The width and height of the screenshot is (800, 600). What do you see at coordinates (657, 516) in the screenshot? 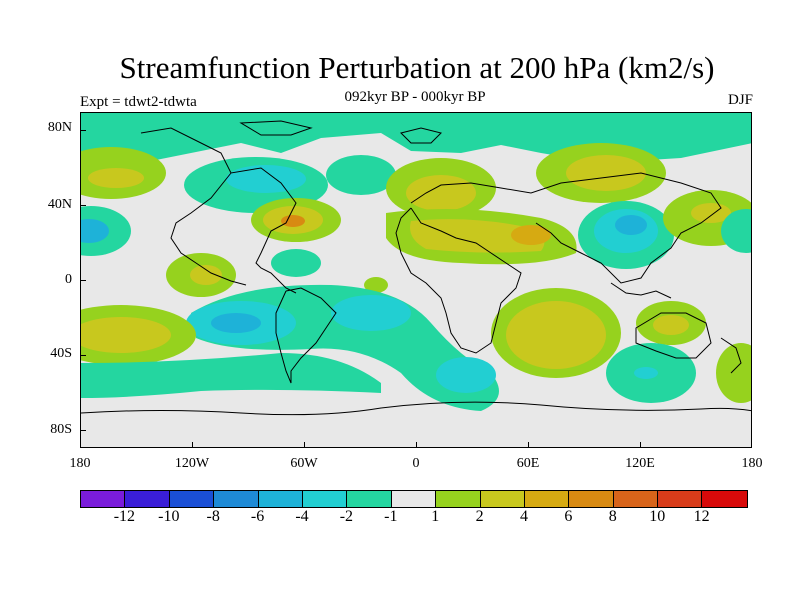
I see `colorbar-label: 10` at bounding box center [657, 516].